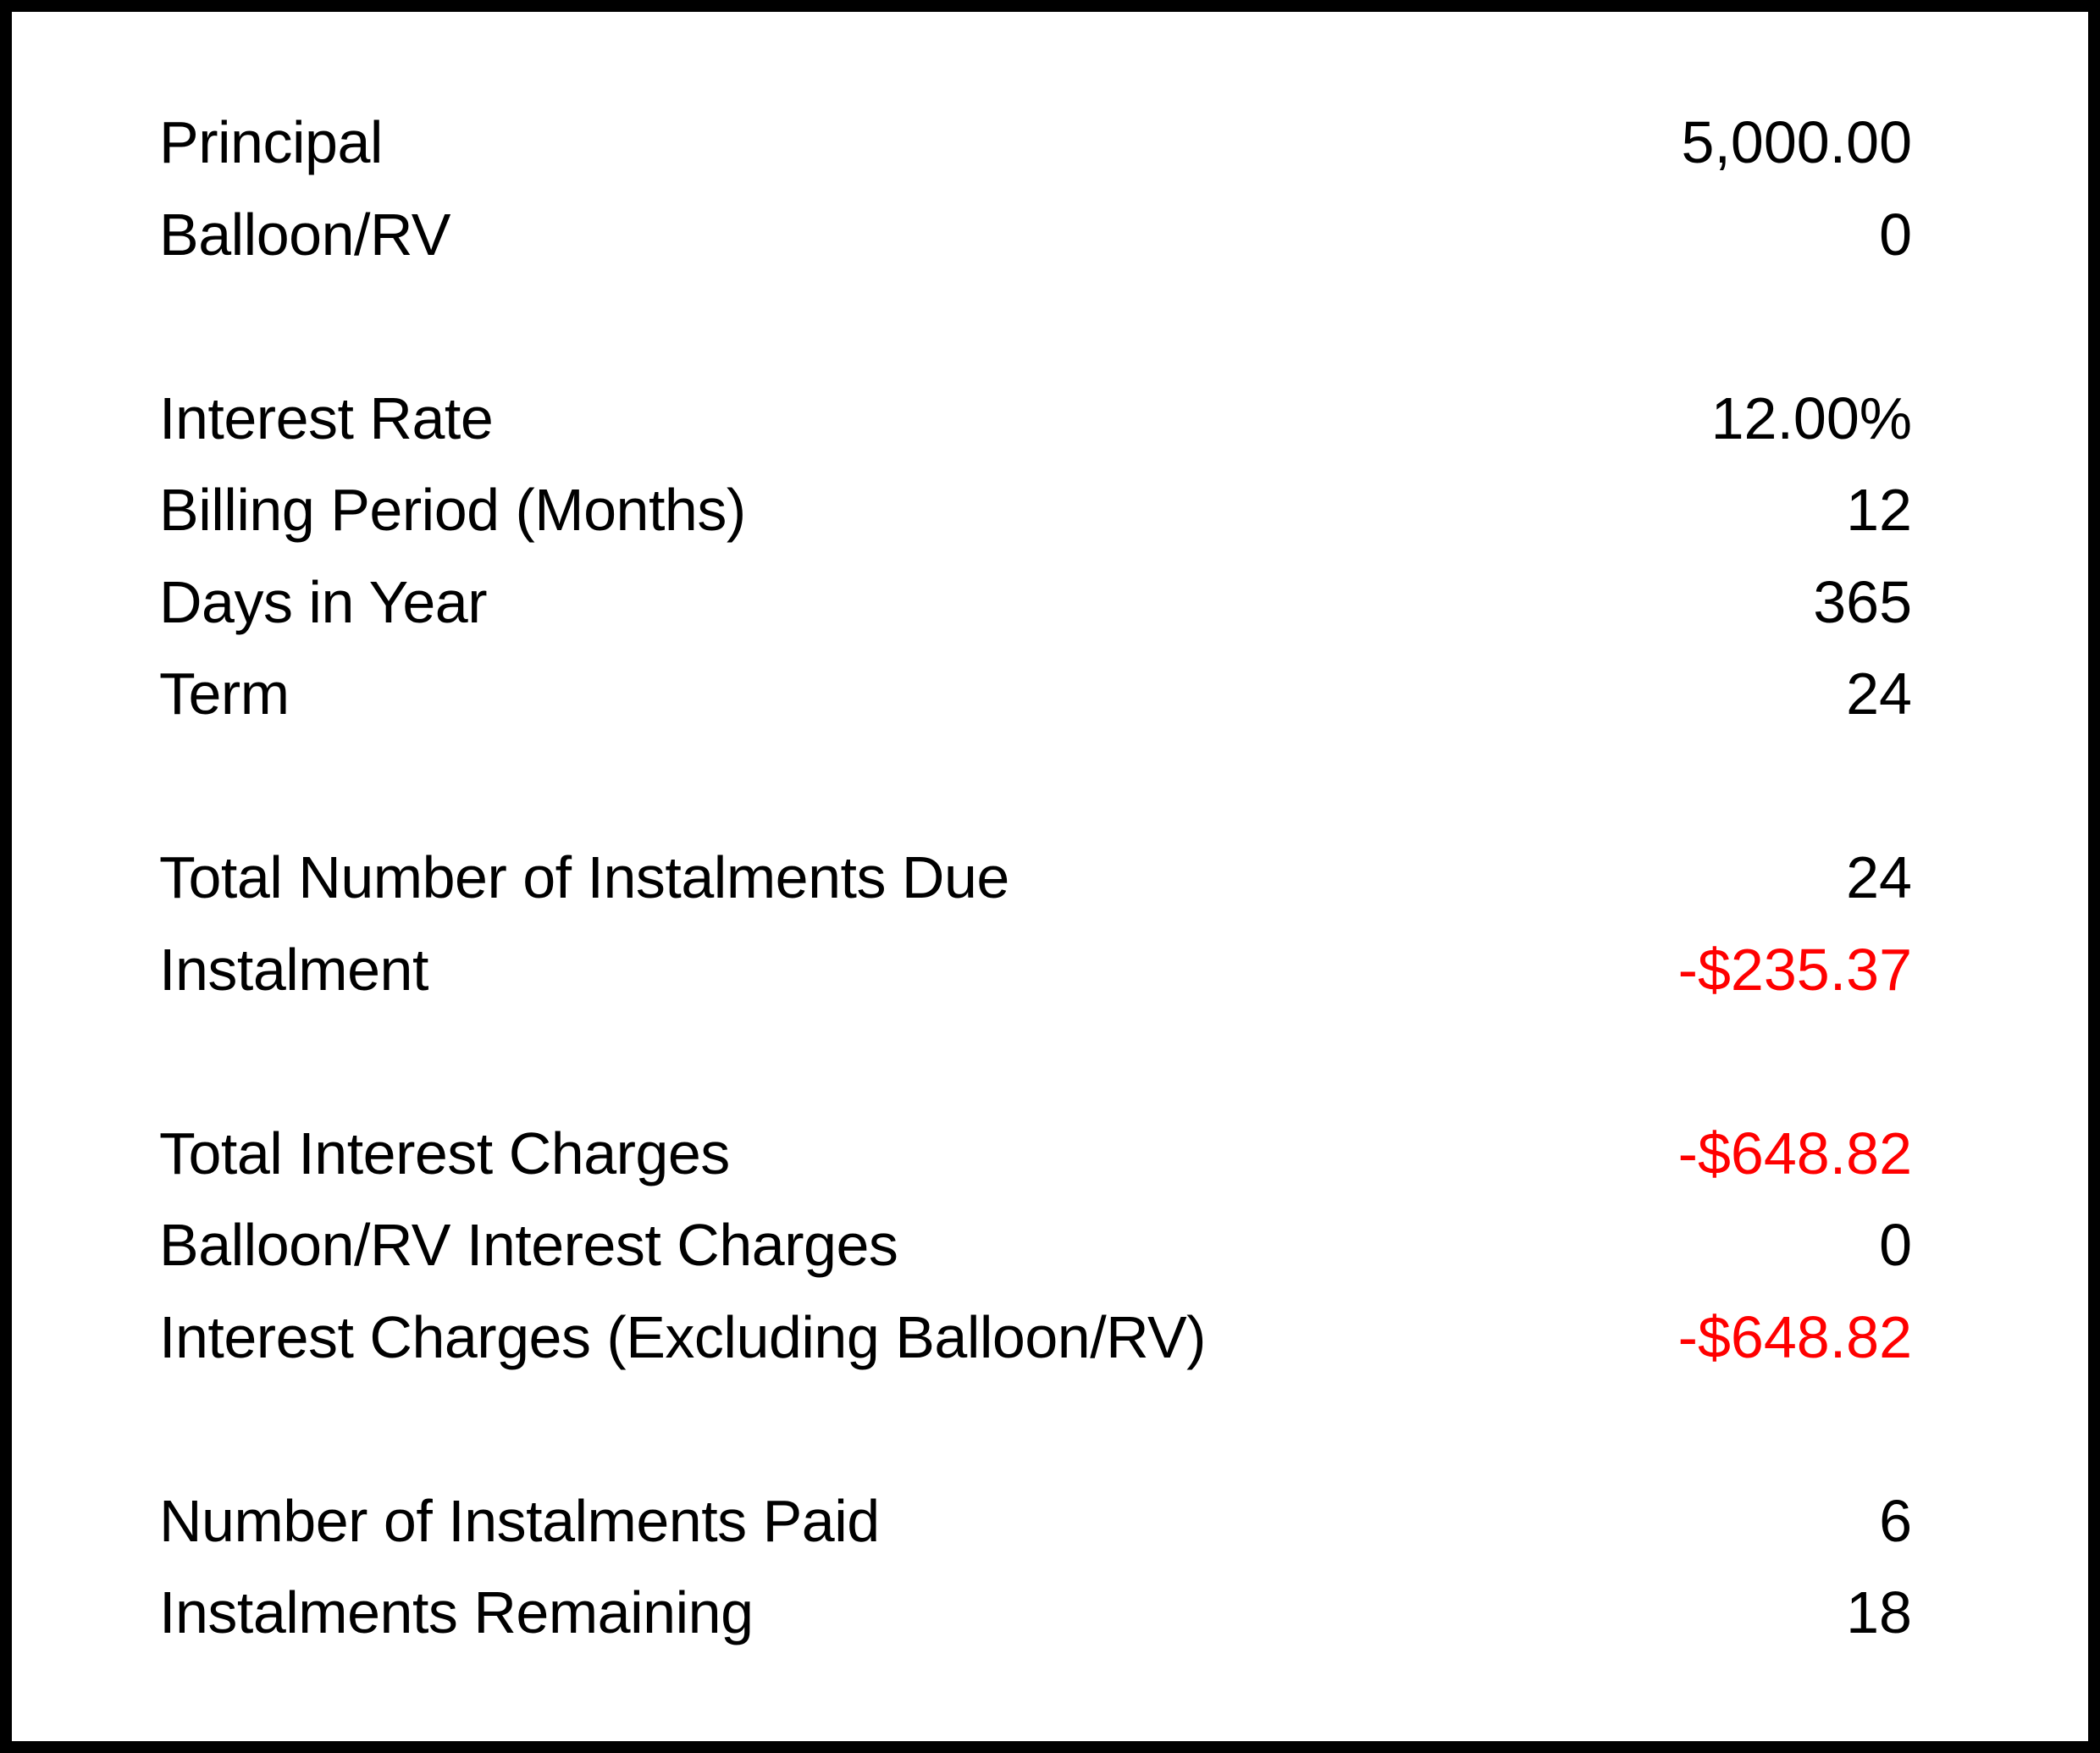 Image resolution: width=2100 pixels, height=1753 pixels. Describe the element at coordinates (1879, 510) in the screenshot. I see `row-value: 12` at that location.